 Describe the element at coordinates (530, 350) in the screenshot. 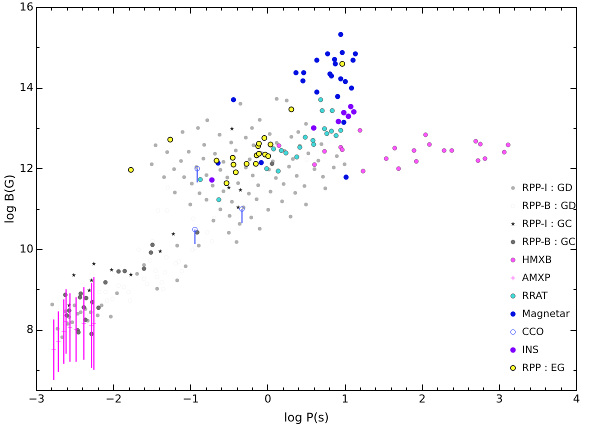

I see `legend-label: INS` at that location.